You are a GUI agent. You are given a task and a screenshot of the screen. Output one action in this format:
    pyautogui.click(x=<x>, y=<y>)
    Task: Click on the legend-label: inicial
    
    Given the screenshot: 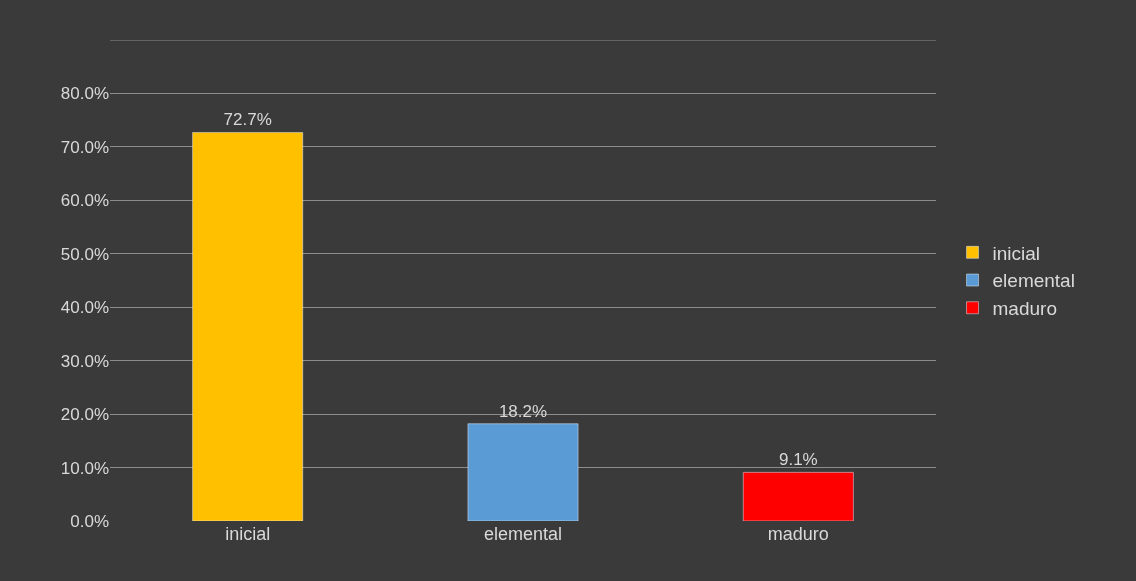 What is the action you would take?
    pyautogui.click(x=1016, y=253)
    